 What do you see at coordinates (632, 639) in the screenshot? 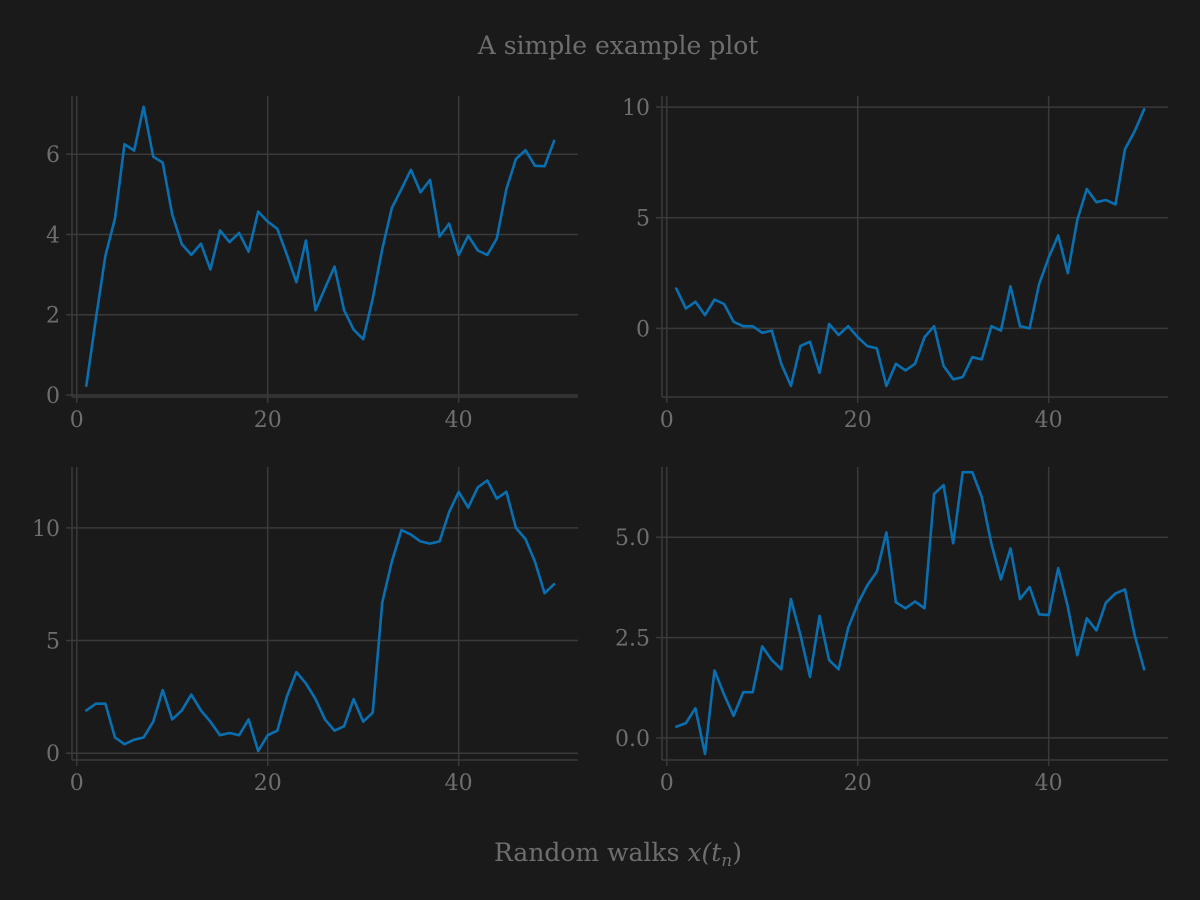
I see `y-tick-label: 2.5` at bounding box center [632, 639].